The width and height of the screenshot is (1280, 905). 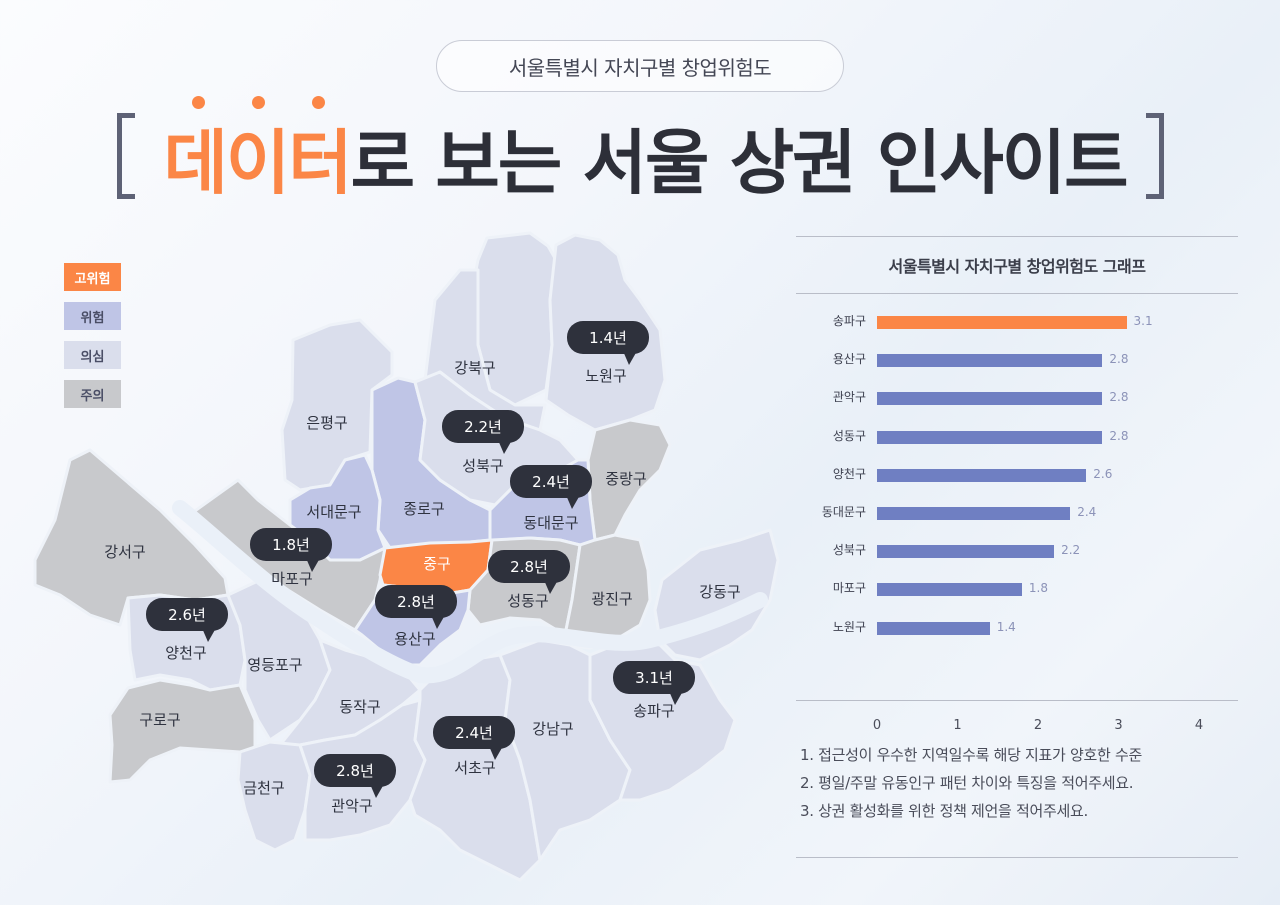 What do you see at coordinates (333, 512) in the screenshot?
I see `svg-text: 서대문구` at bounding box center [333, 512].